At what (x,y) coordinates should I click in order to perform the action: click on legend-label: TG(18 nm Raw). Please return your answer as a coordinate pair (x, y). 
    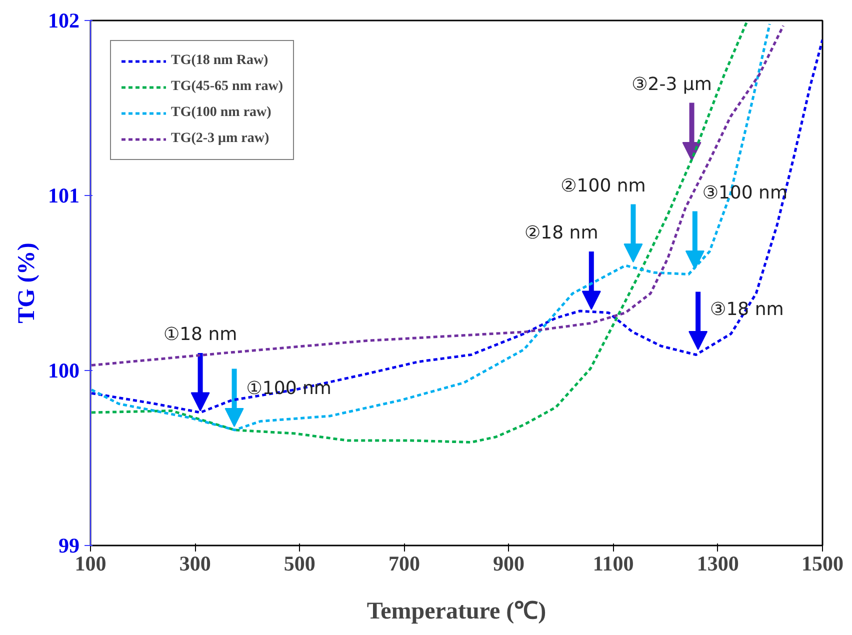
    Looking at the image, I should click on (219, 61).